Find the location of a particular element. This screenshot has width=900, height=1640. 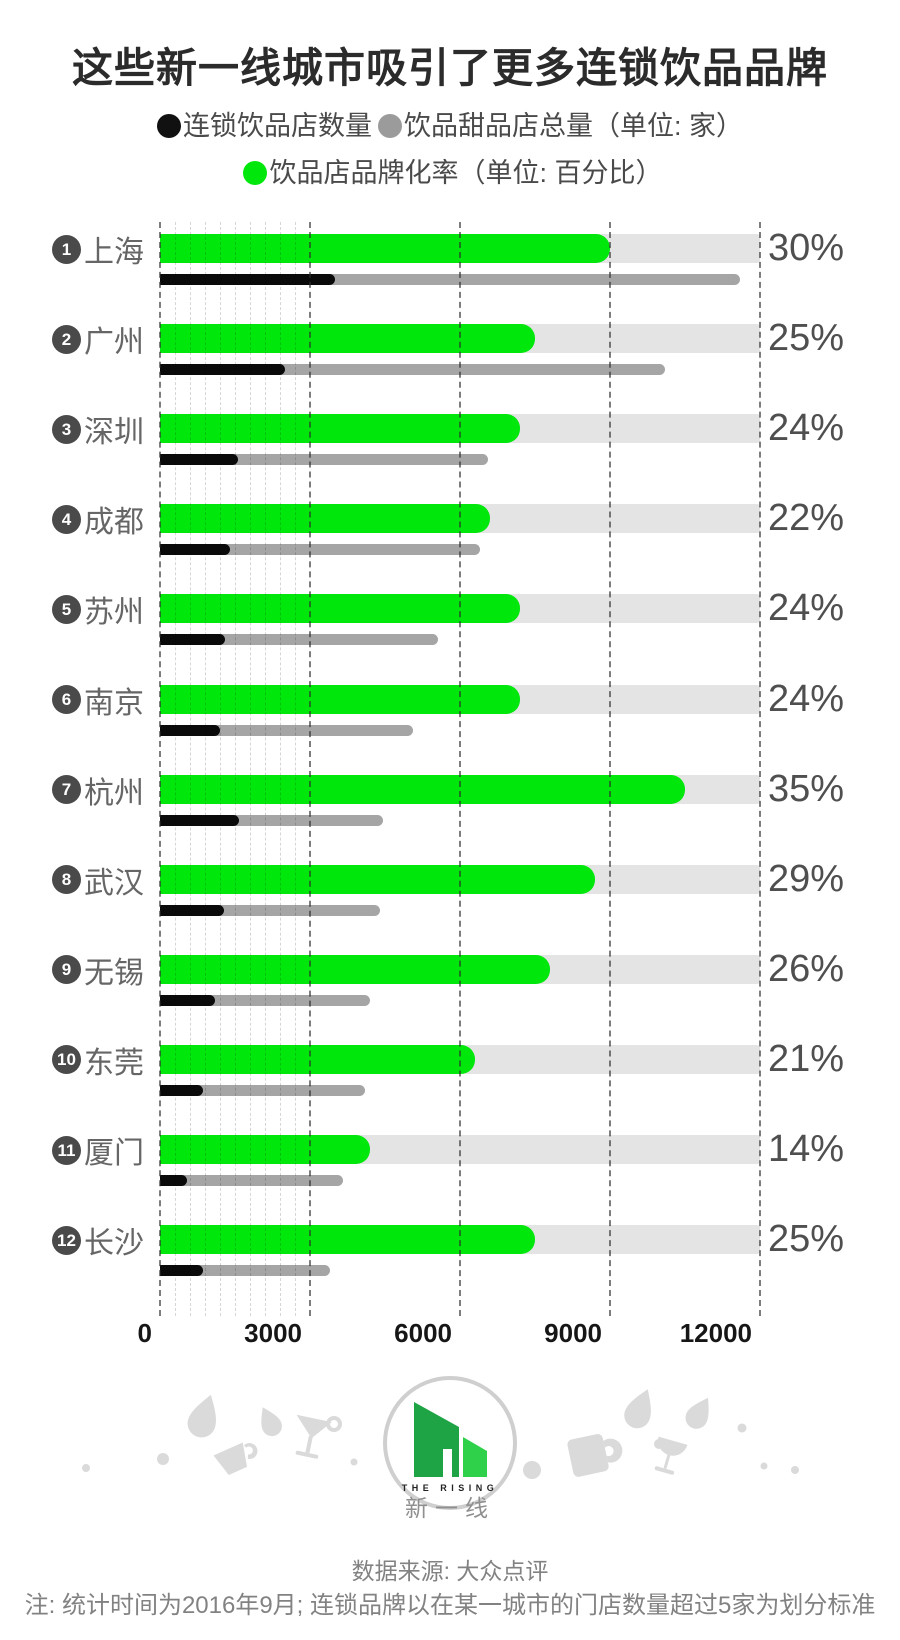

row-label: 6 南京 is located at coordinates (75, 700).